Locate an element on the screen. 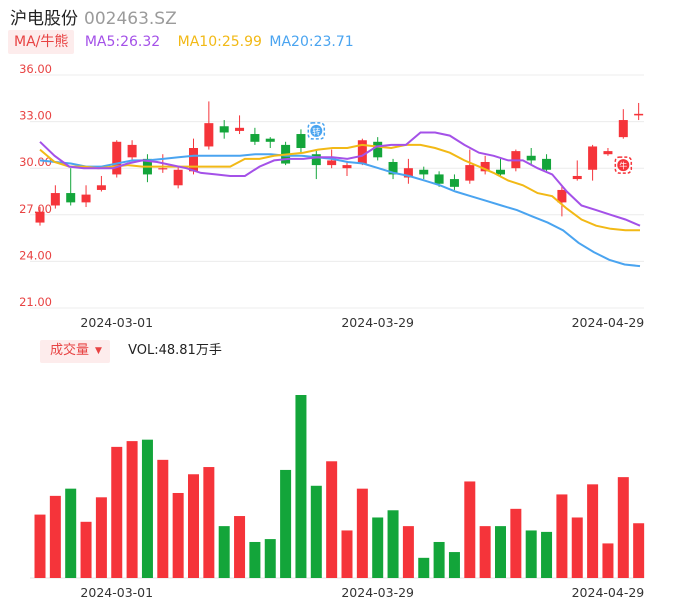 This screenshot has width=686, height=606. stock-name: 沪电股份 is located at coordinates (44, 19).